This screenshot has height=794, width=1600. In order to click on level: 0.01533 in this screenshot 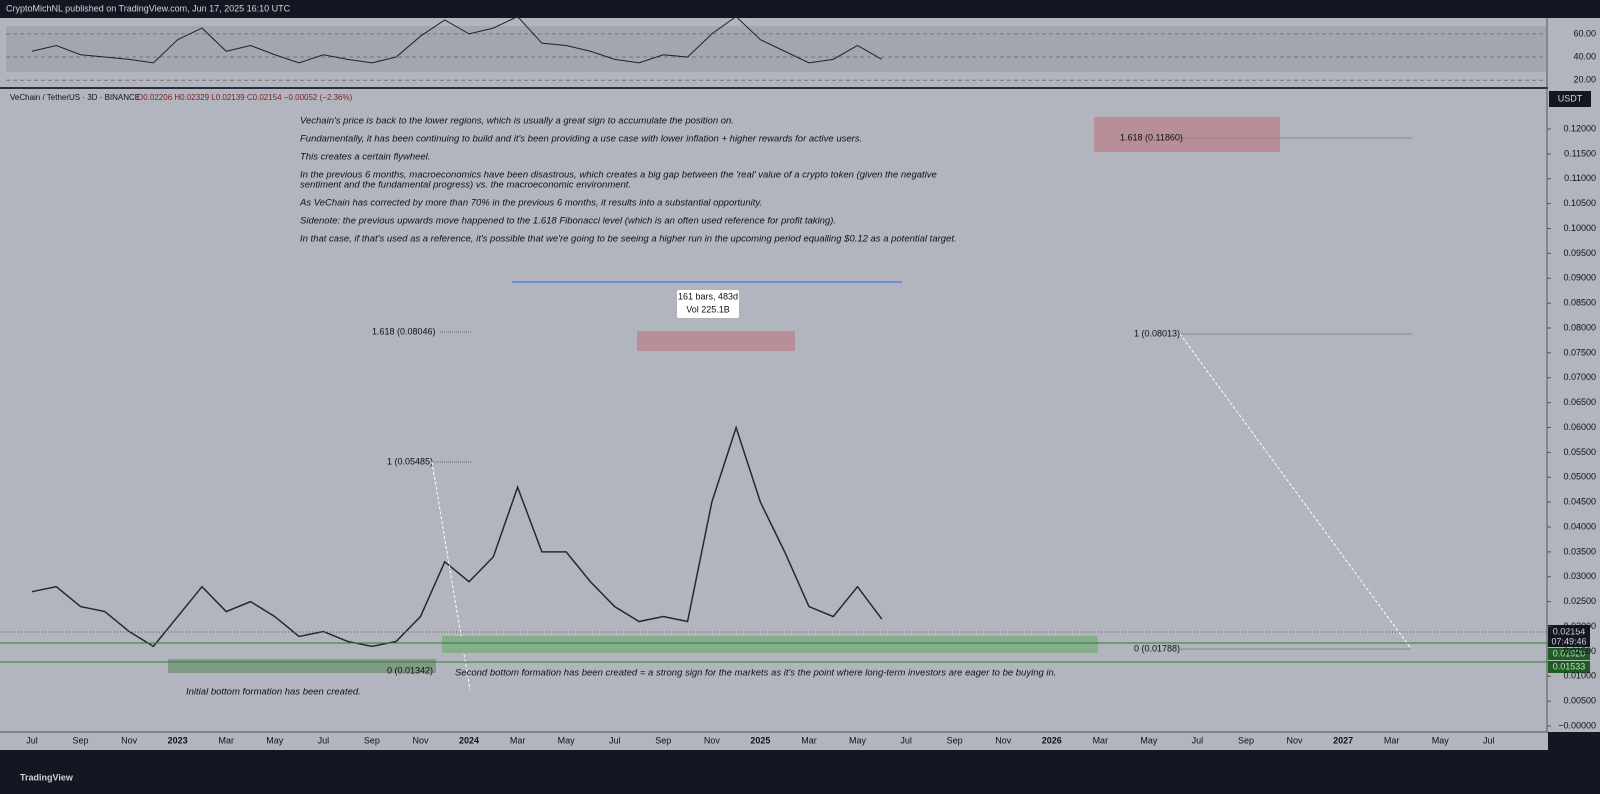, I will do `click(1569, 666)`.